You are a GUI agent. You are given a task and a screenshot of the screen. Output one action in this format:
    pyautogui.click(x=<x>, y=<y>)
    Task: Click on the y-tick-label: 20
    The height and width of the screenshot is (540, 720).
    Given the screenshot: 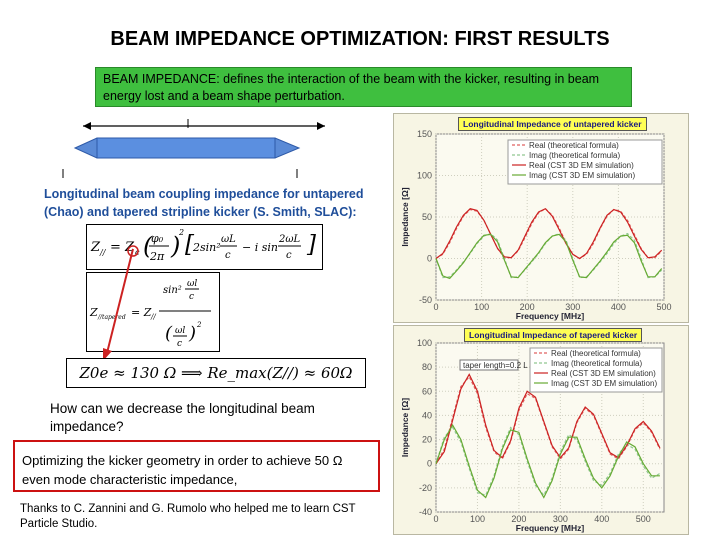 What is the action you would take?
    pyautogui.click(x=427, y=440)
    